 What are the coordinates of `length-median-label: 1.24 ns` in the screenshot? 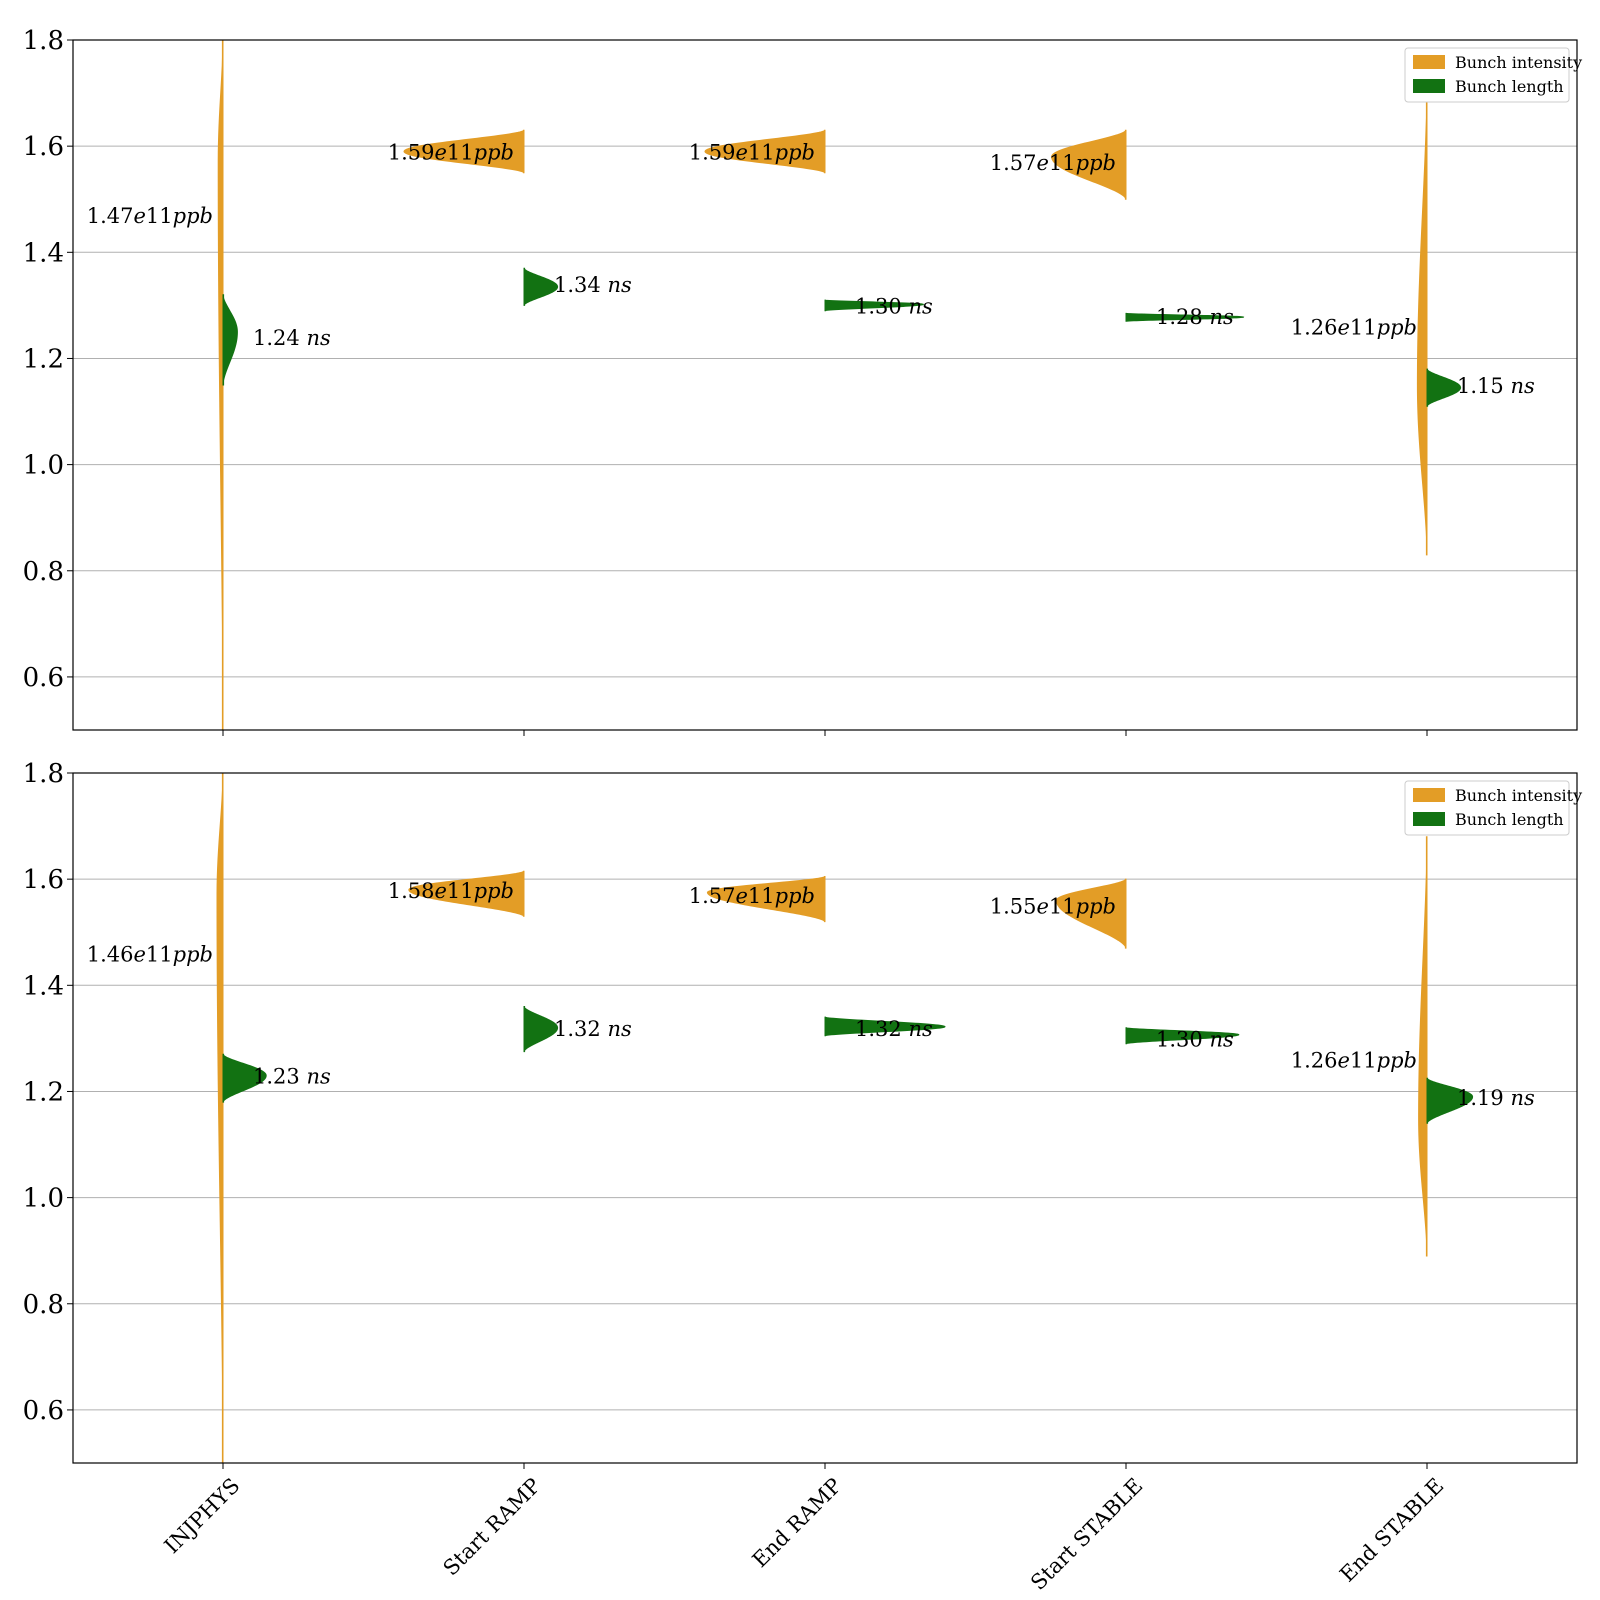 It's located at (292, 338).